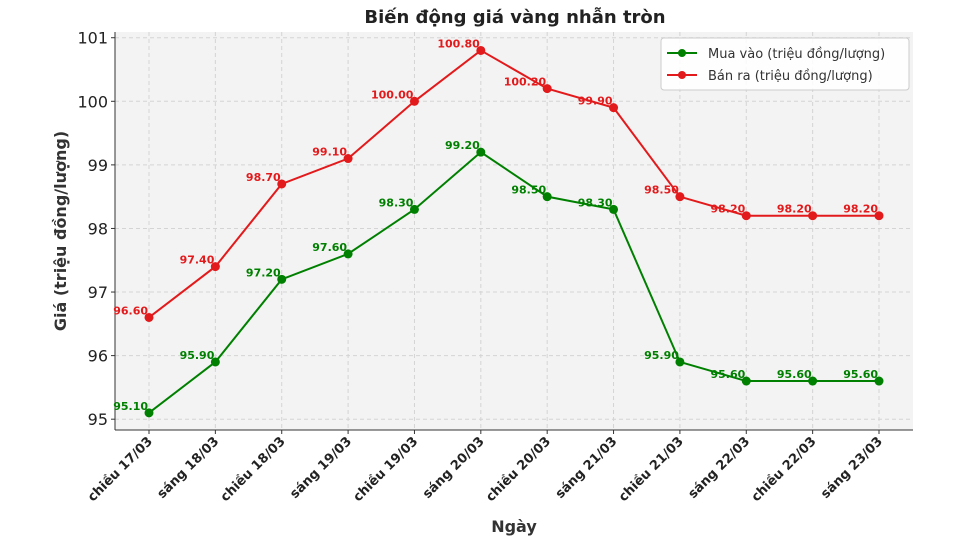 The height and width of the screenshot is (544, 960). What do you see at coordinates (595, 101) in the screenshot?
I see `data-label: 99.90` at bounding box center [595, 101].